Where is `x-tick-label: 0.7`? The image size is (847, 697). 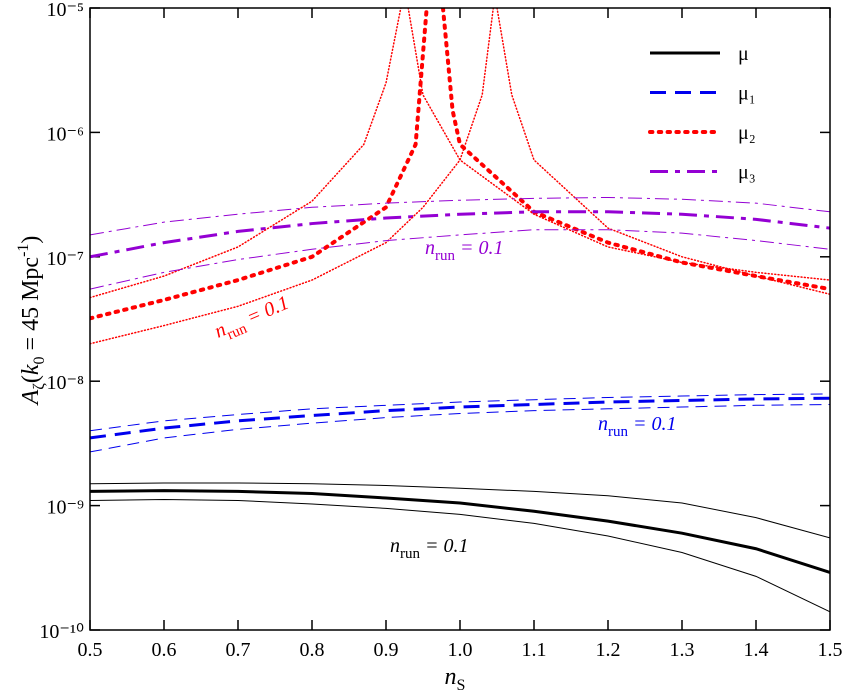
x-tick-label: 0.7 is located at coordinates (238, 650).